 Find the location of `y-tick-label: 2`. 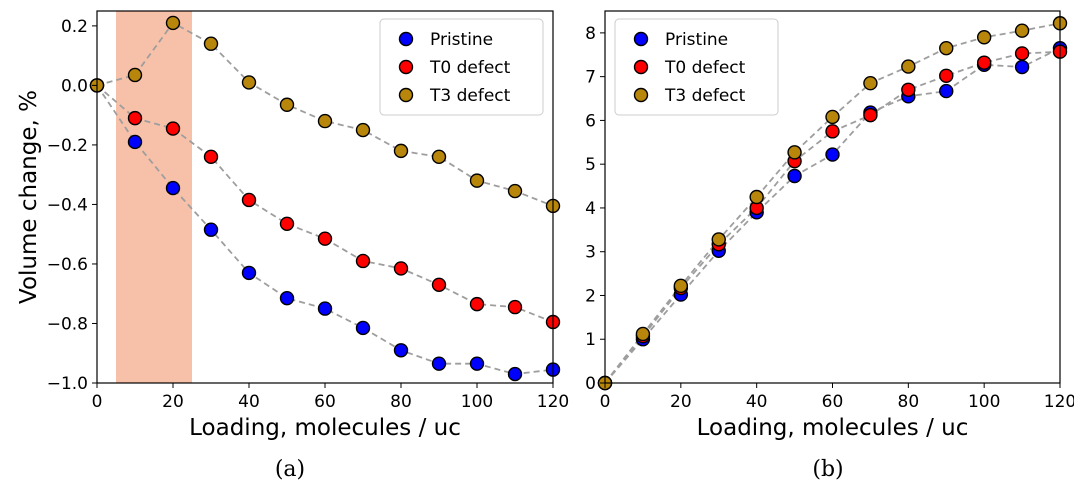

y-tick-label: 2 is located at coordinates (590, 296).